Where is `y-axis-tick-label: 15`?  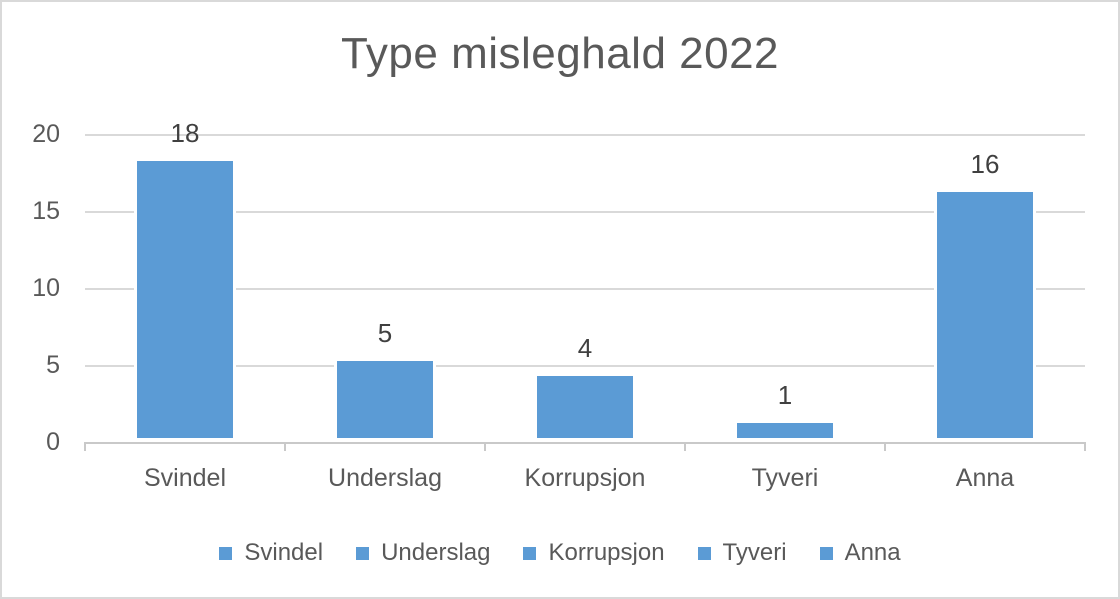 y-axis-tick-label: 15 is located at coordinates (46, 211).